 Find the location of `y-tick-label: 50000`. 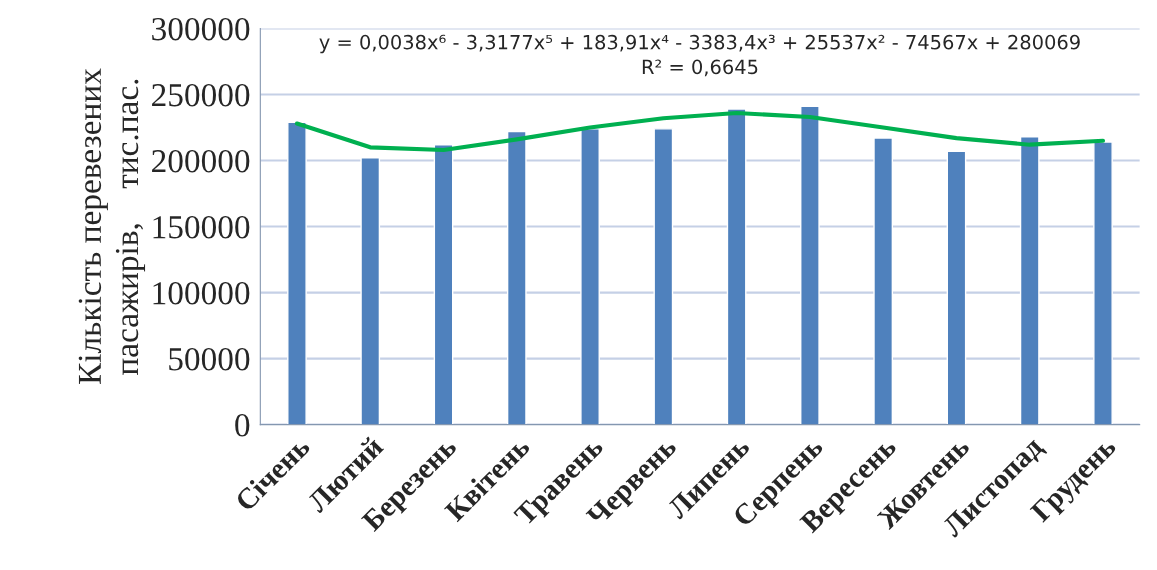

y-tick-label: 50000 is located at coordinates (209, 359).